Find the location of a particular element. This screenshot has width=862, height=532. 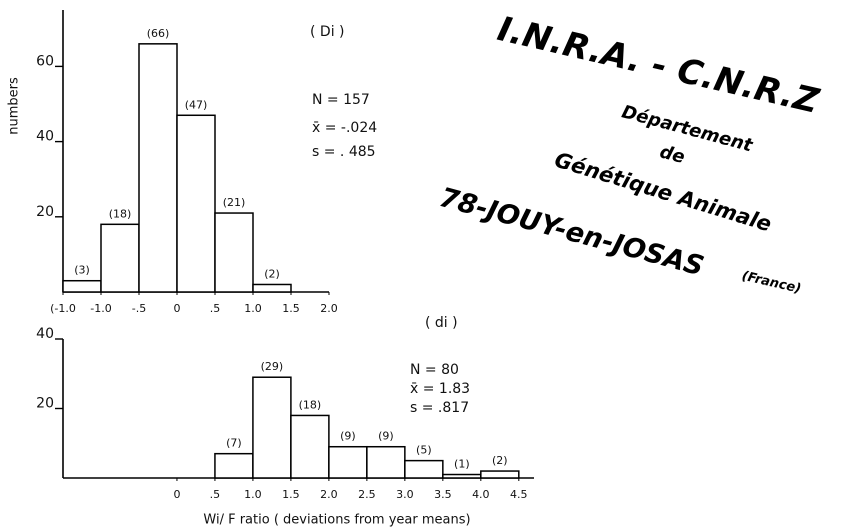

x-tick-label: 3.5 is located at coordinates (443, 494).